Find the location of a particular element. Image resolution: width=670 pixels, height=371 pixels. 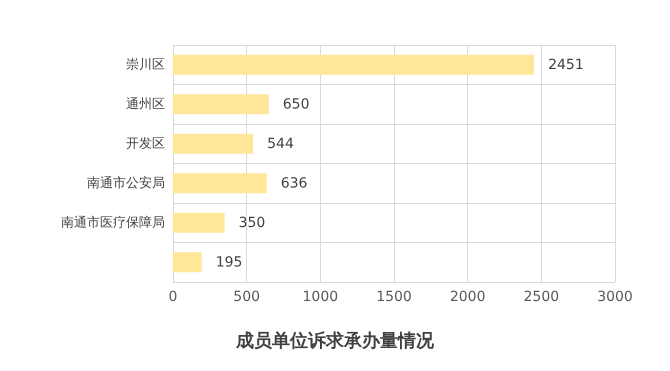

y-tick-label: 南通市公安局 is located at coordinates (126, 182).